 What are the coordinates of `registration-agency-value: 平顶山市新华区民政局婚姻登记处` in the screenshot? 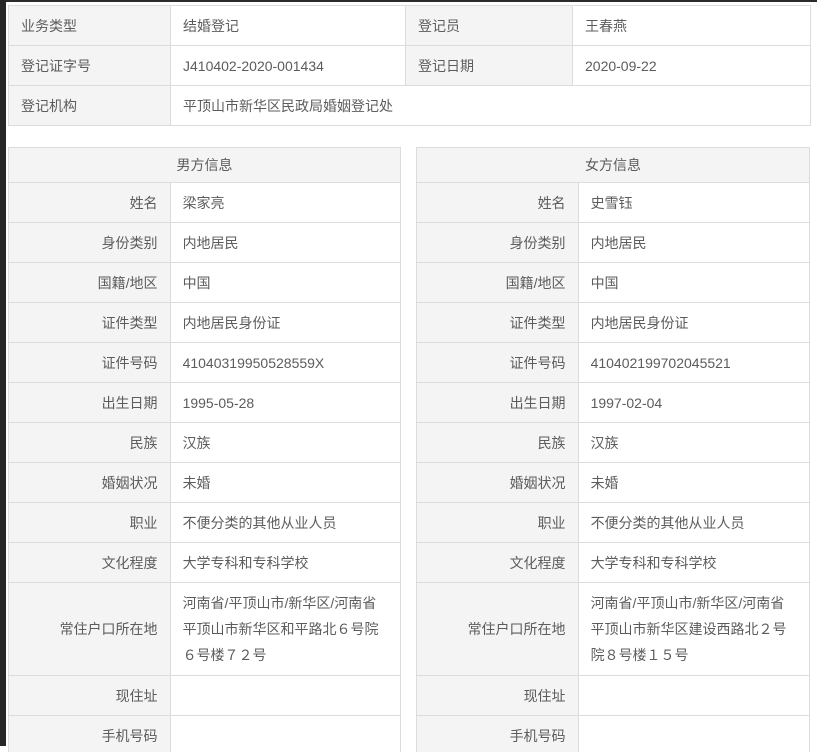 It's located at (490, 105).